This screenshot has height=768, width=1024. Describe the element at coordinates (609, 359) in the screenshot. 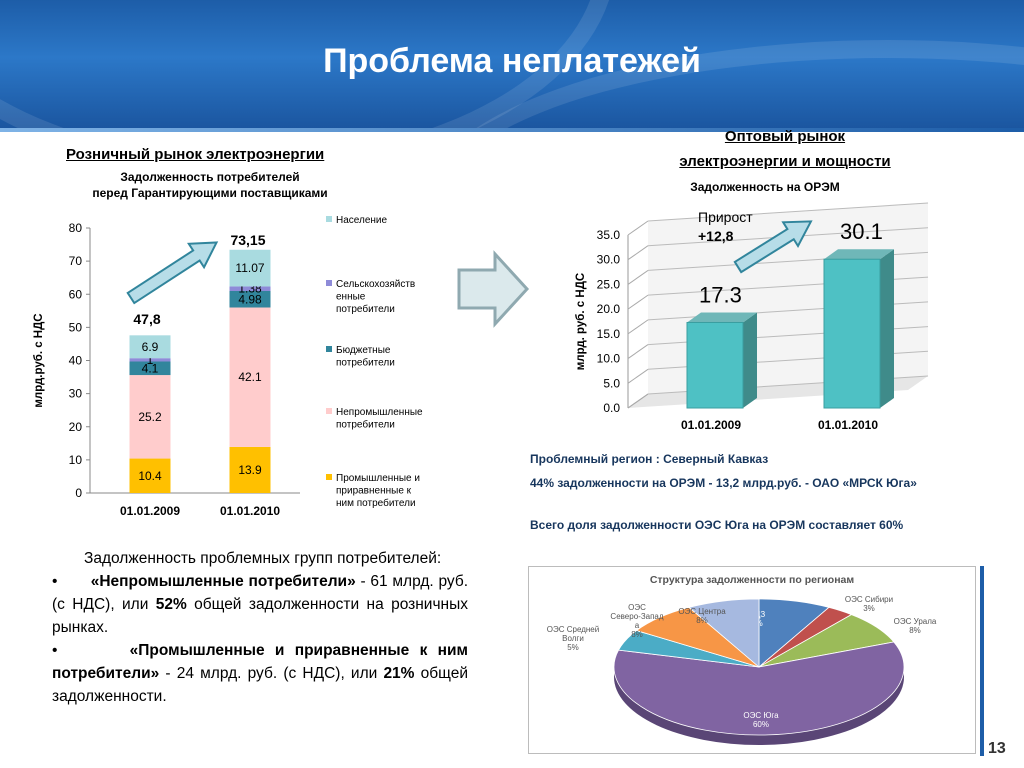

I see `y-tick-label: 10.0` at that location.